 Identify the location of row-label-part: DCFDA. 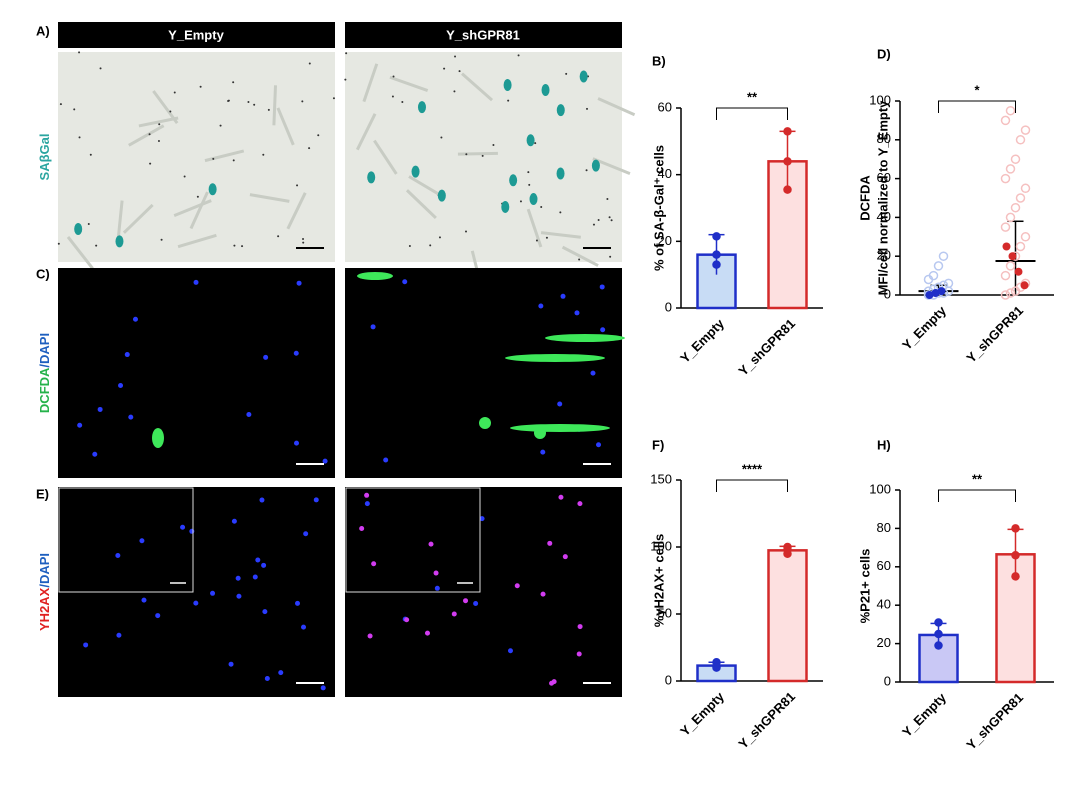
(44, 390).